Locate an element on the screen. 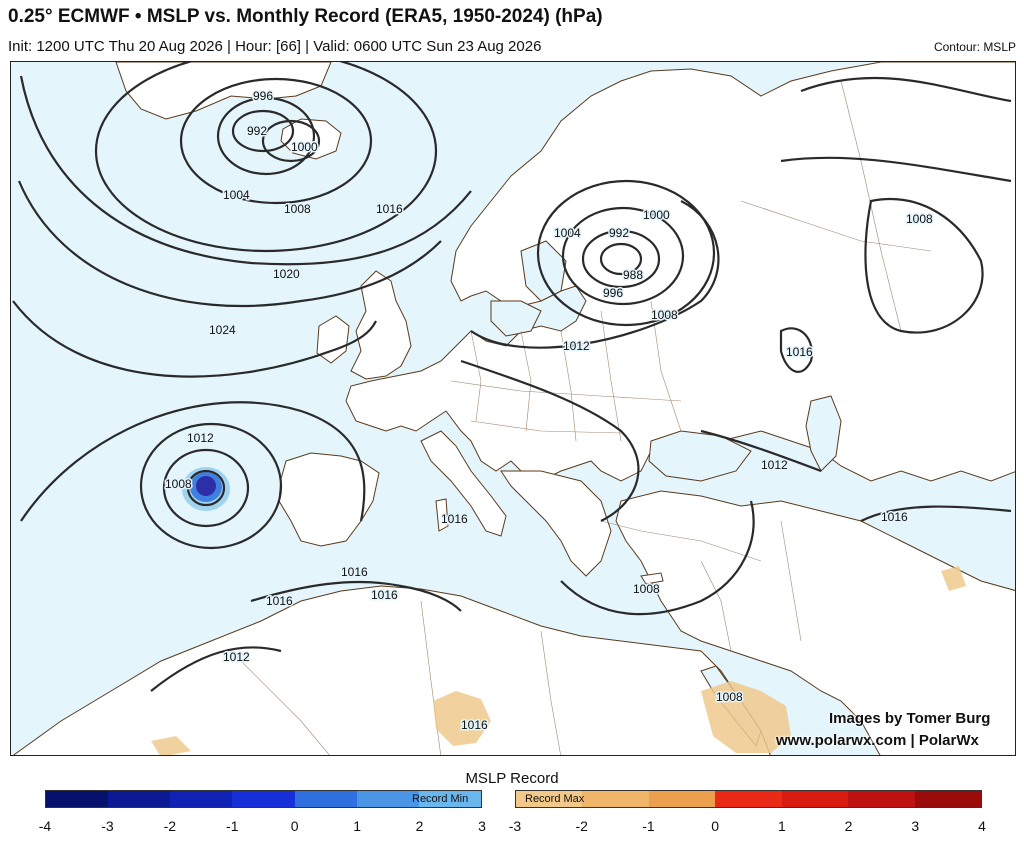 The width and height of the screenshot is (1024, 847). caspian-sea is located at coordinates (823, 433).